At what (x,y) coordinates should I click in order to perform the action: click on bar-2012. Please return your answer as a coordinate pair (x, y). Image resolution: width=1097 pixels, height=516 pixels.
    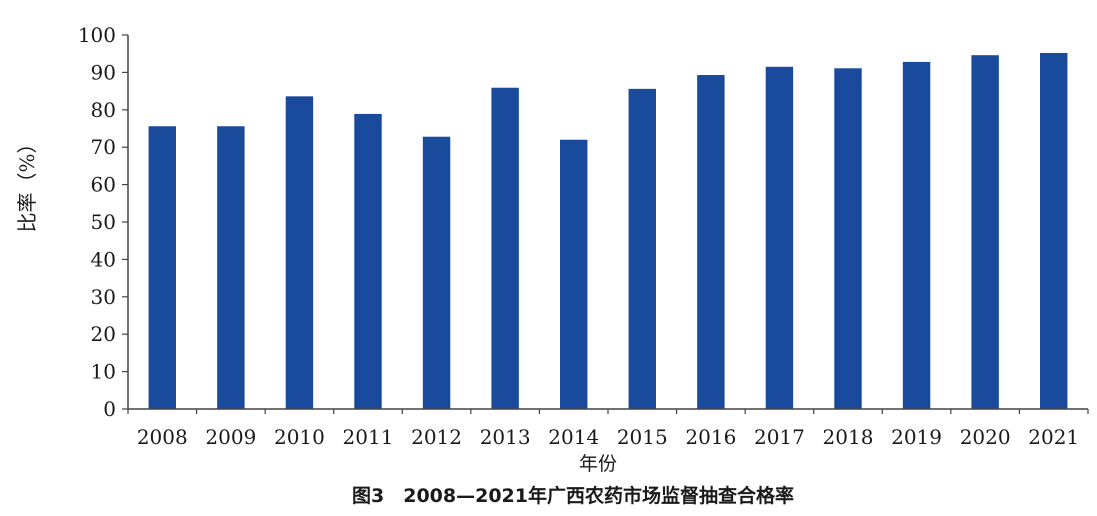
    Looking at the image, I should click on (436, 272).